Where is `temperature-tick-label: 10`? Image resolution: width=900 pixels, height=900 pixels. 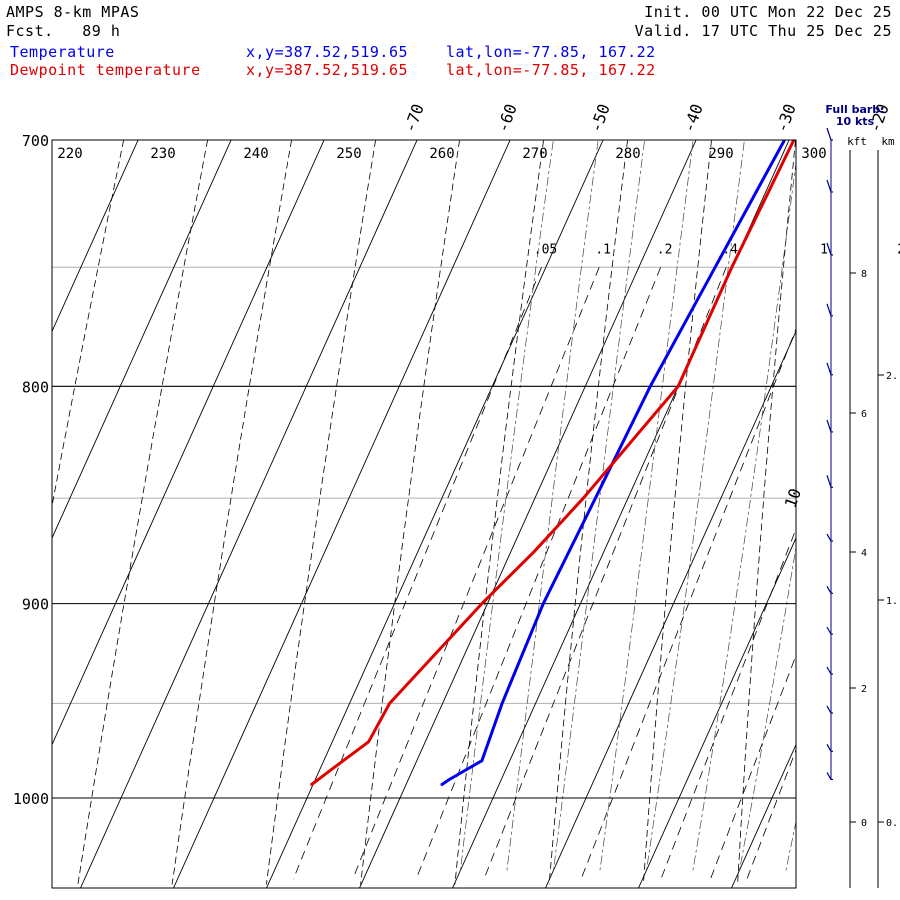 temperature-tick-label: 10 is located at coordinates (793, 498).